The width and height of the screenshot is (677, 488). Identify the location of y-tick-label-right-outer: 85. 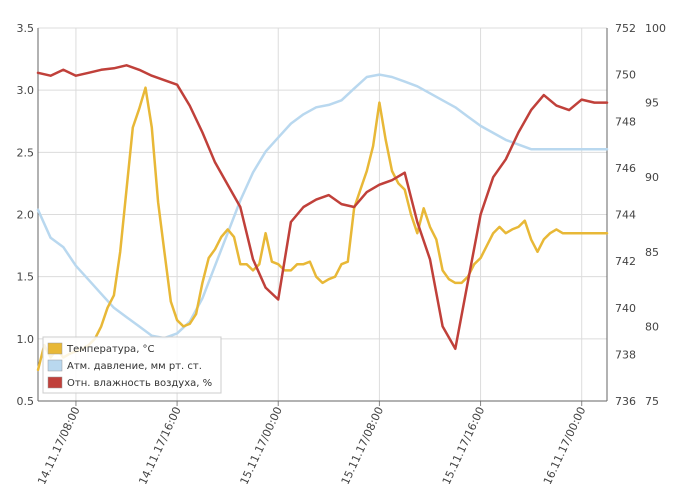
(652, 252).